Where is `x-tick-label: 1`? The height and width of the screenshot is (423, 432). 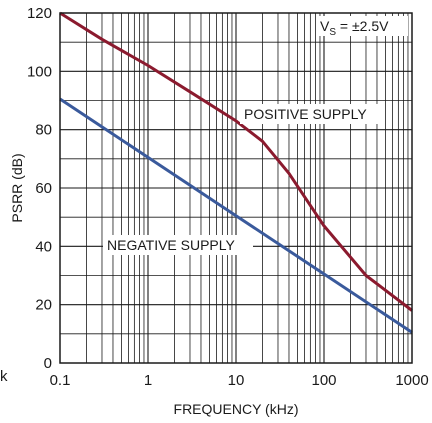
x-tick-label: 1 is located at coordinates (148, 380).